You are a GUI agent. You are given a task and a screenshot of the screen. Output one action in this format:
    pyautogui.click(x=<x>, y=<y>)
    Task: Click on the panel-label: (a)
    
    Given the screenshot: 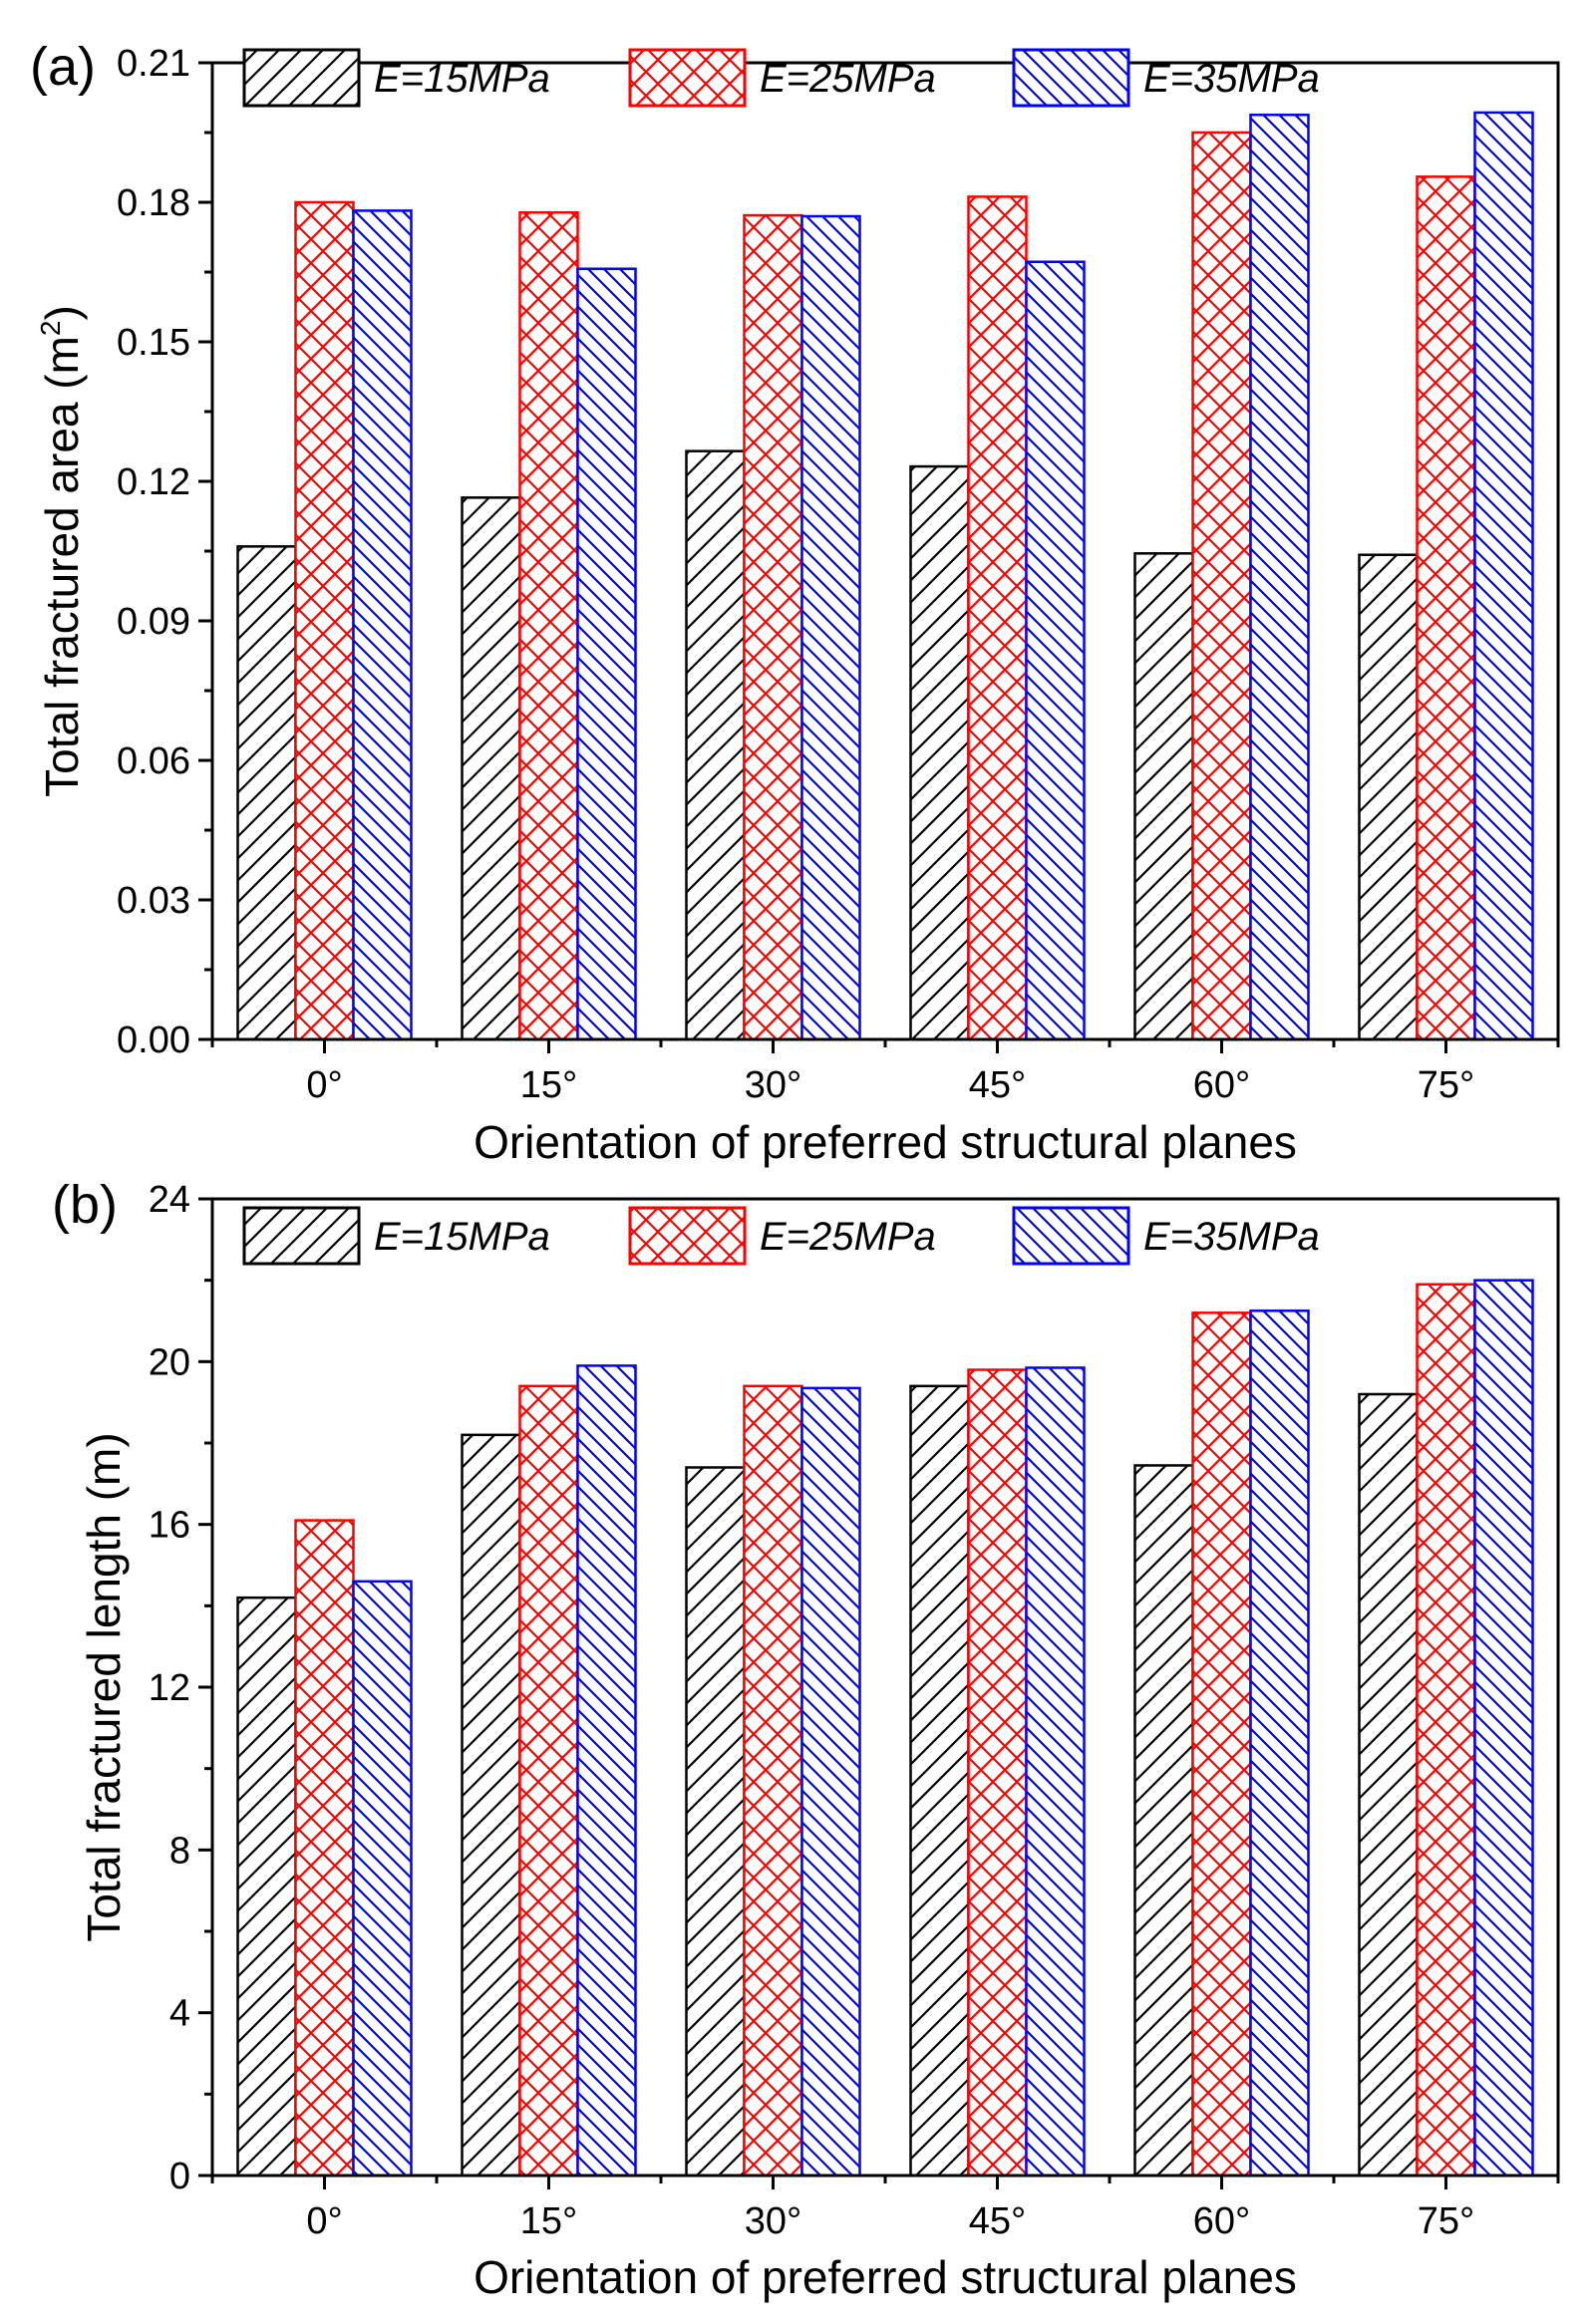 What is the action you would take?
    pyautogui.click(x=63, y=67)
    